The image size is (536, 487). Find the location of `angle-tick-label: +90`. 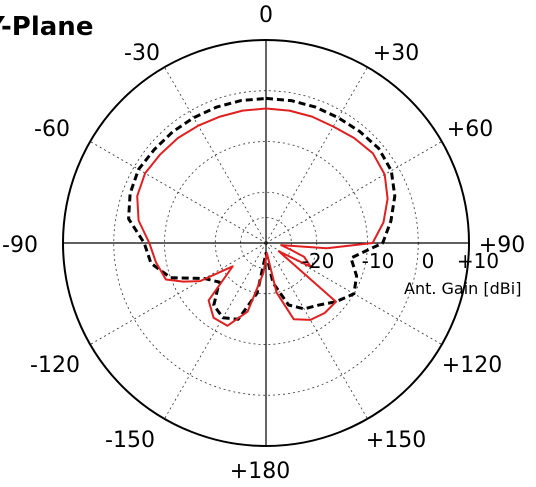

angle-tick-label: +90 is located at coordinates (502, 245).